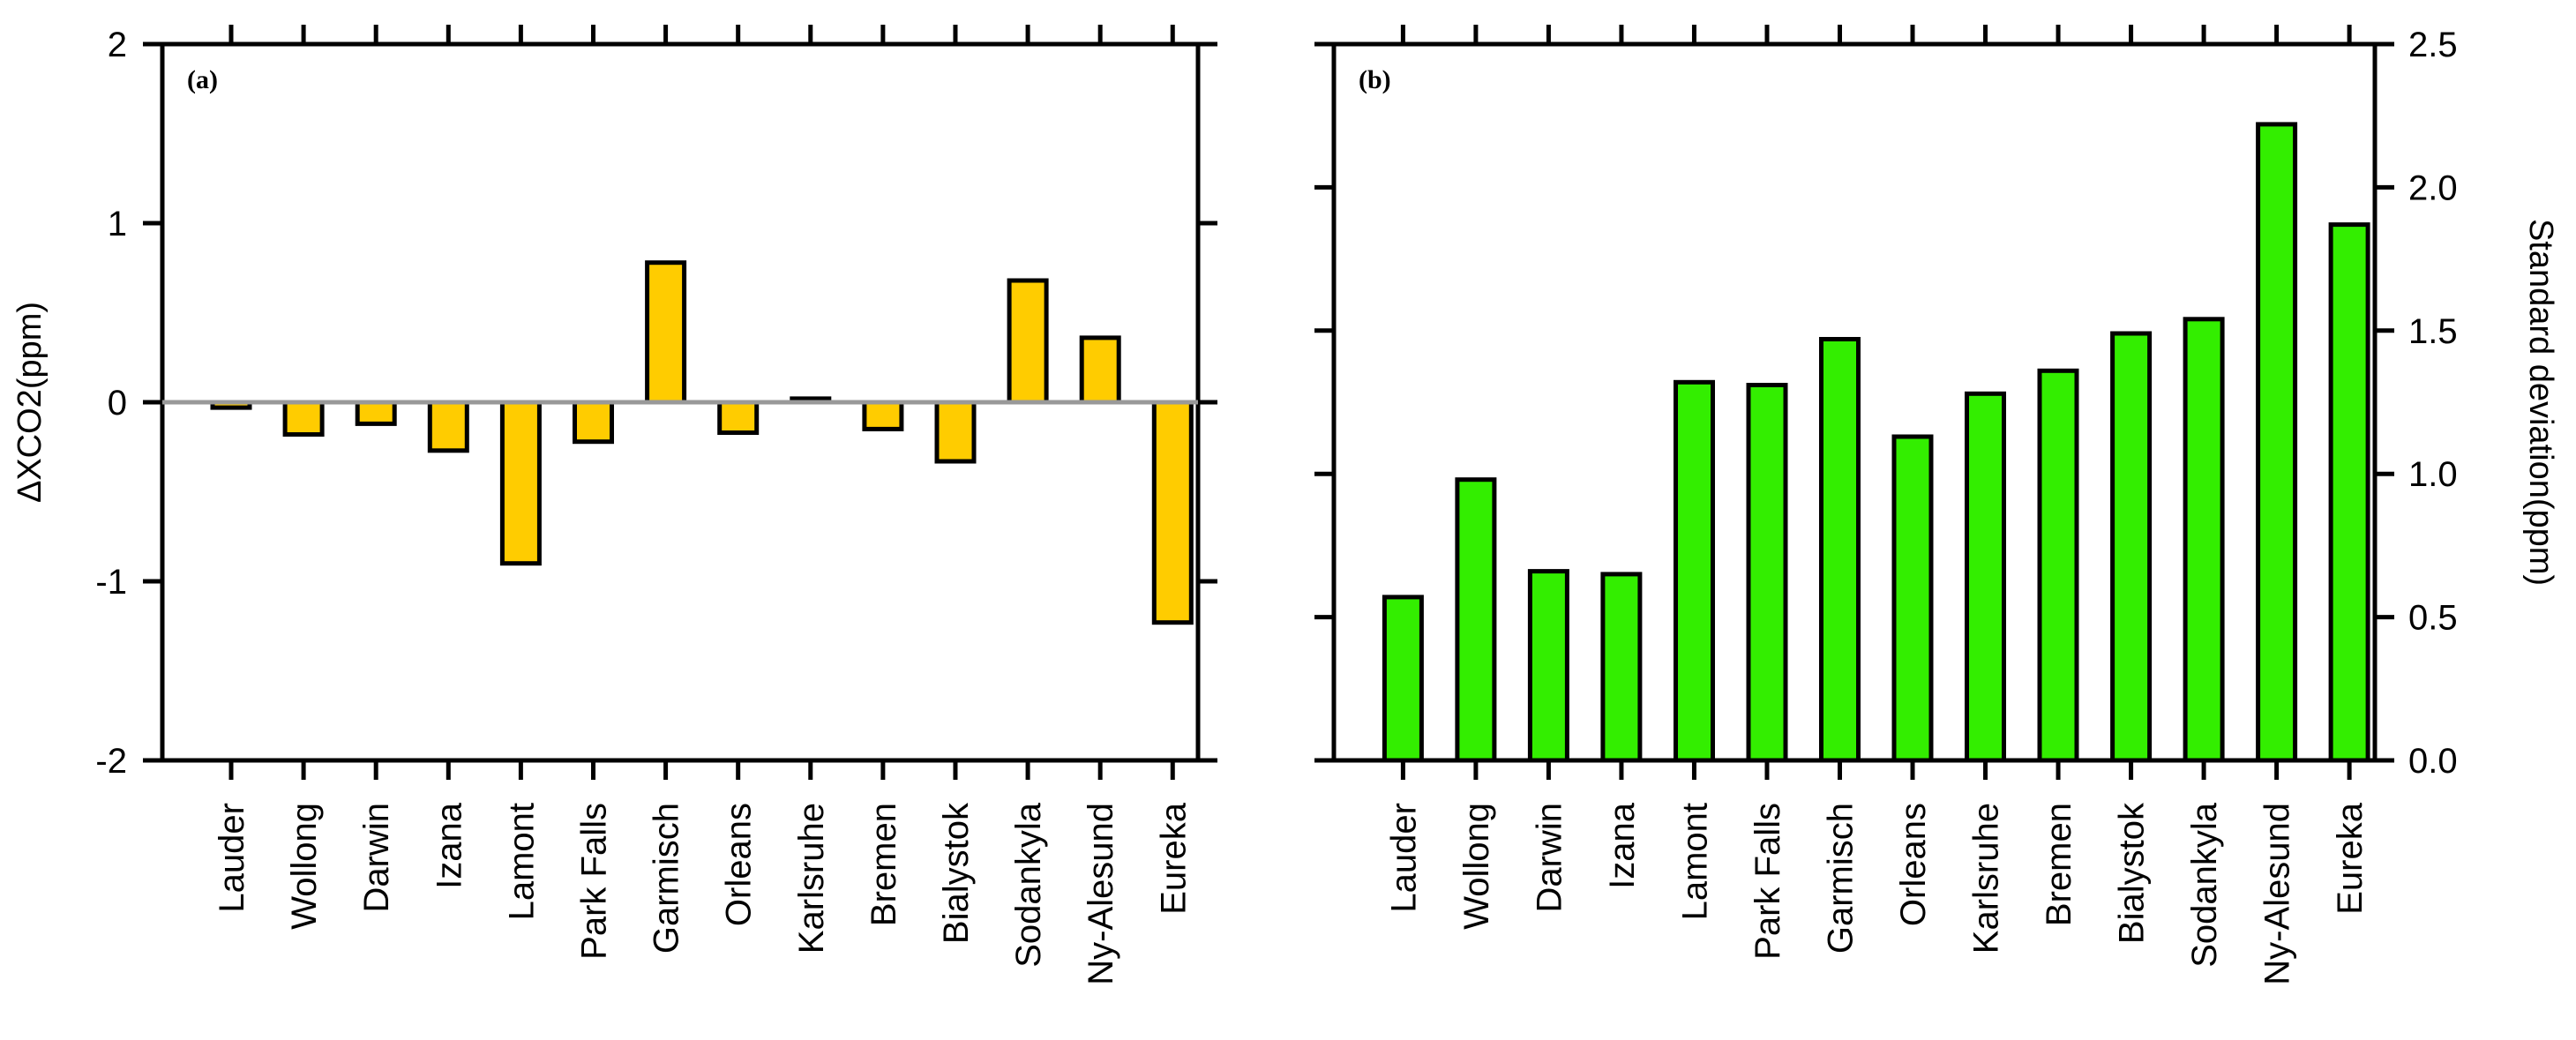 This screenshot has height=1040, width=2576. What do you see at coordinates (2349, 492) in the screenshot?
I see `panel-b-bar-eureka` at bounding box center [2349, 492].